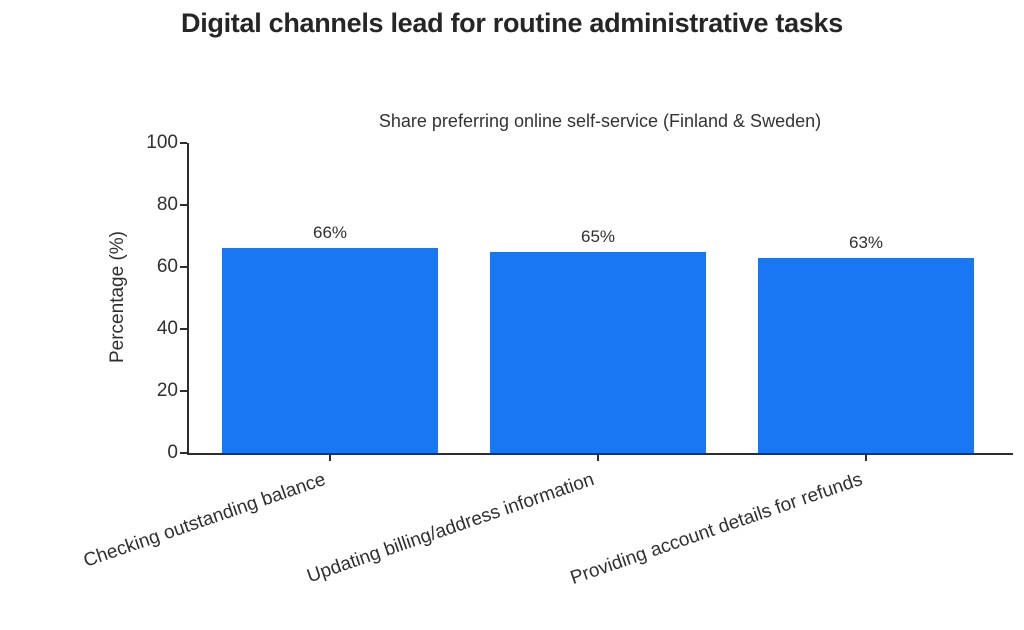 The height and width of the screenshot is (630, 1024). Describe the element at coordinates (330, 233) in the screenshot. I see `bar-value-label: 66%` at that location.